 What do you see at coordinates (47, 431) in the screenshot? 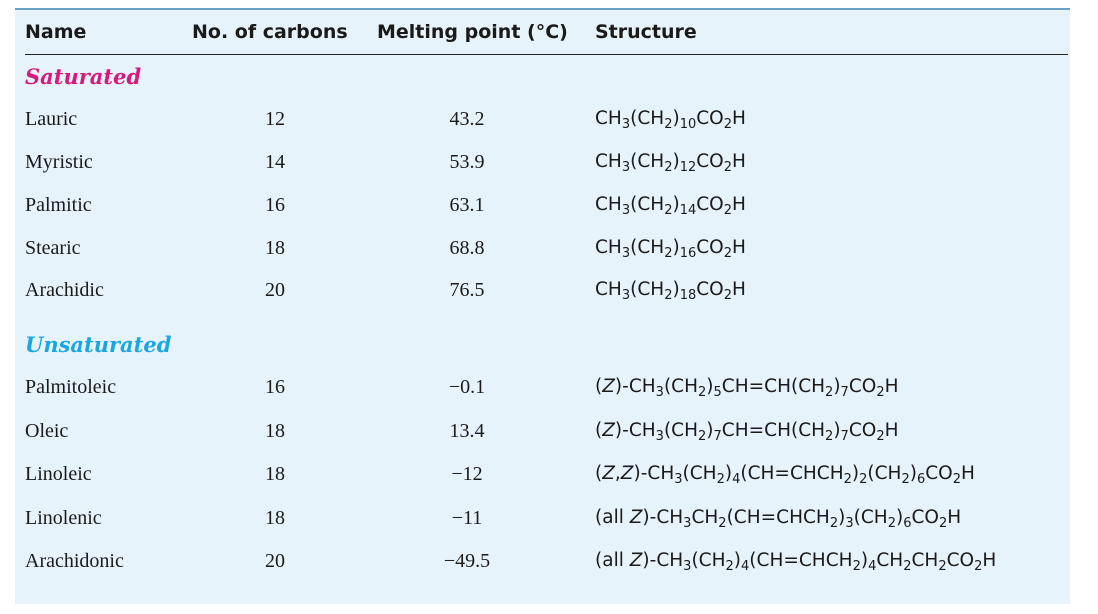
I see `acid-name: Oleic` at bounding box center [47, 431].